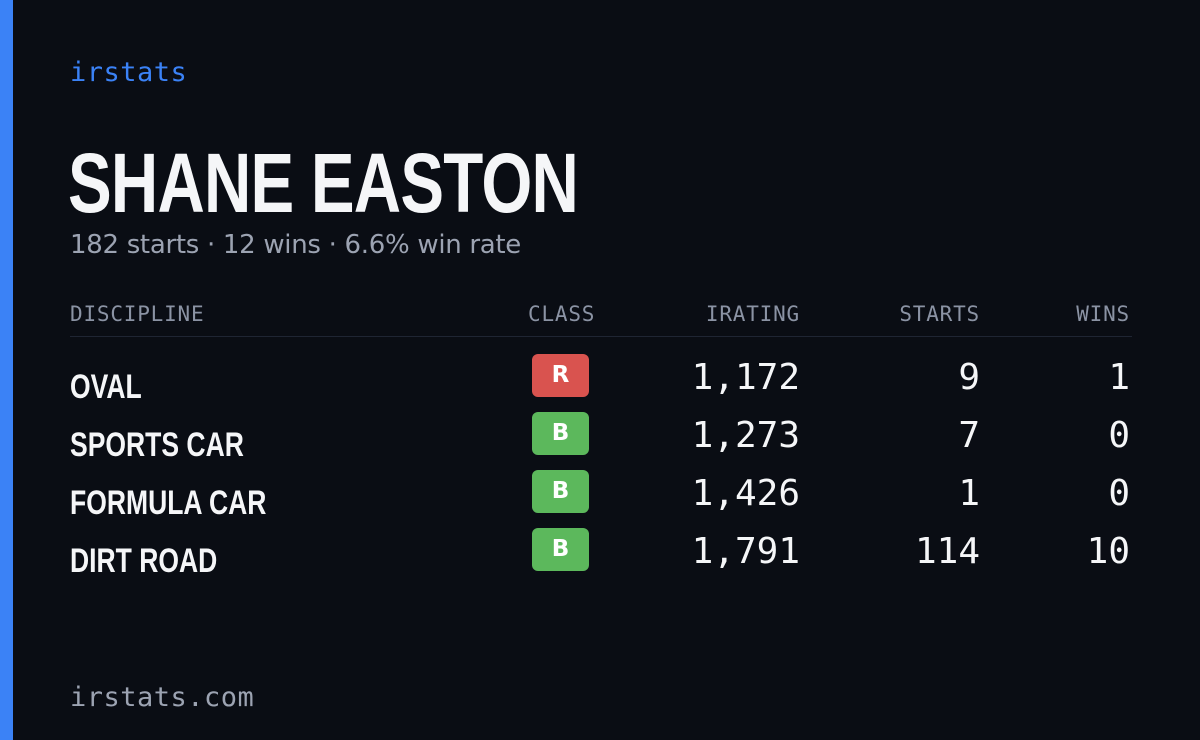  What do you see at coordinates (137, 314) in the screenshot?
I see `header-discipline: DISCIPLINE` at bounding box center [137, 314].